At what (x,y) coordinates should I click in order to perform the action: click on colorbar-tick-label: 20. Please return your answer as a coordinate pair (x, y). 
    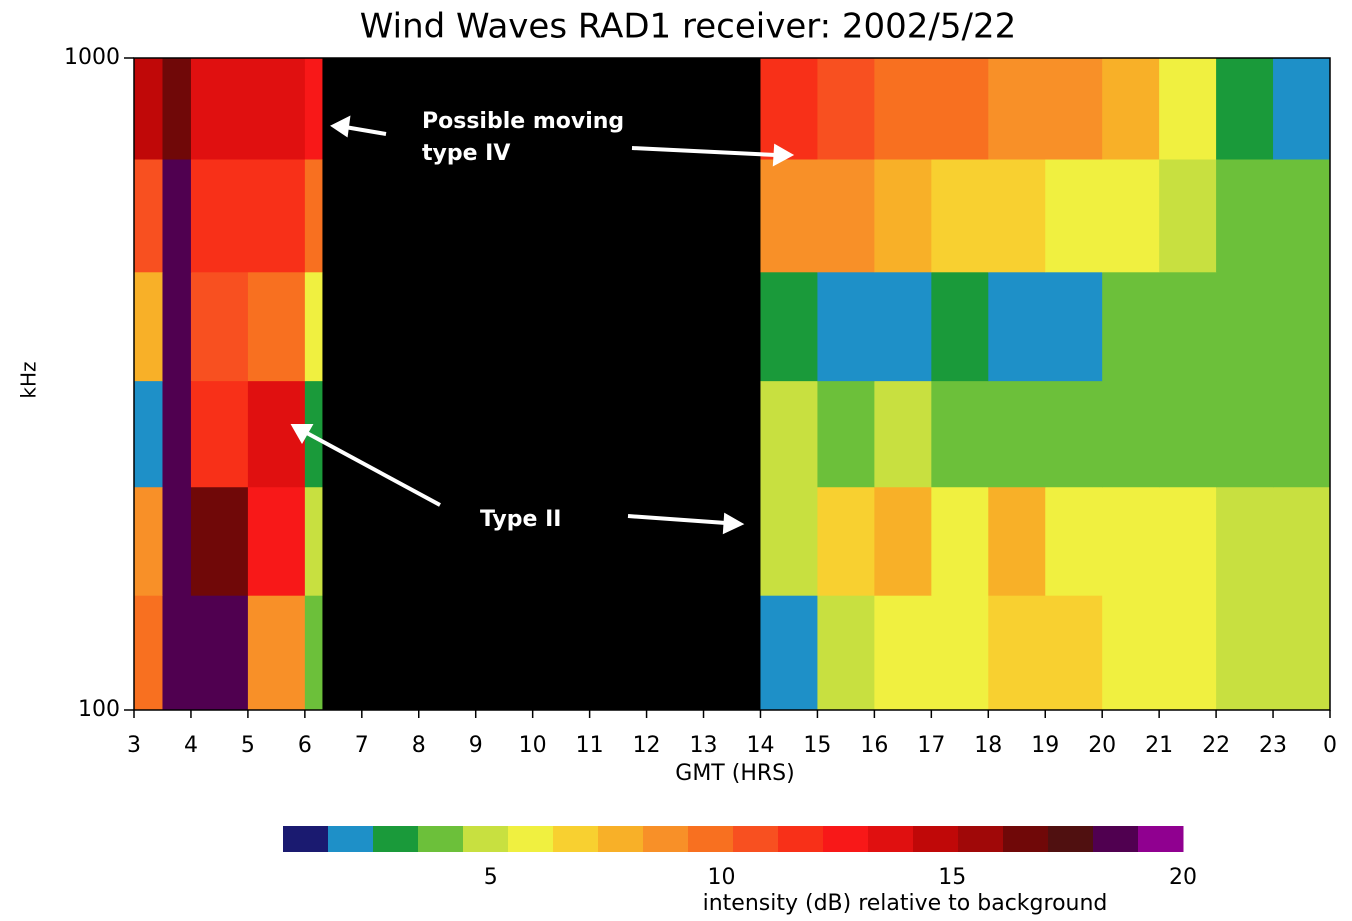
    Looking at the image, I should click on (1183, 877).